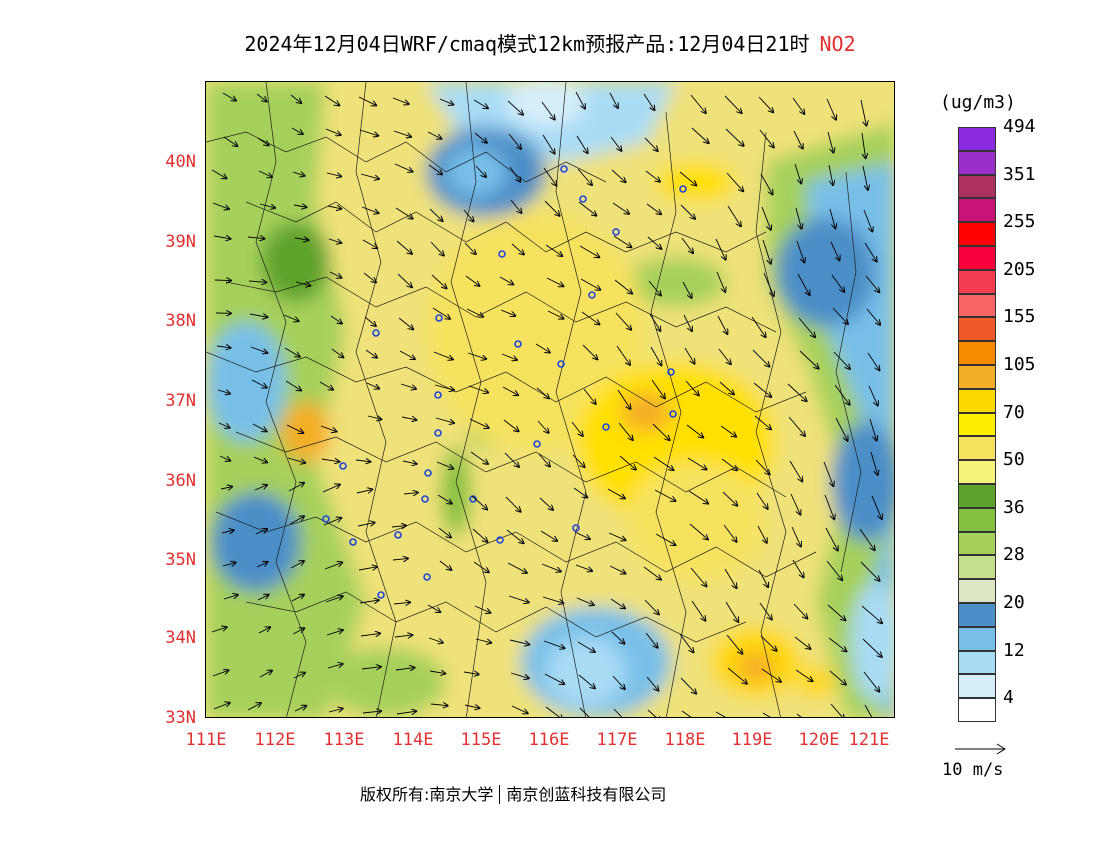  I want to click on lon-label-121: 121E, so click(869, 740).